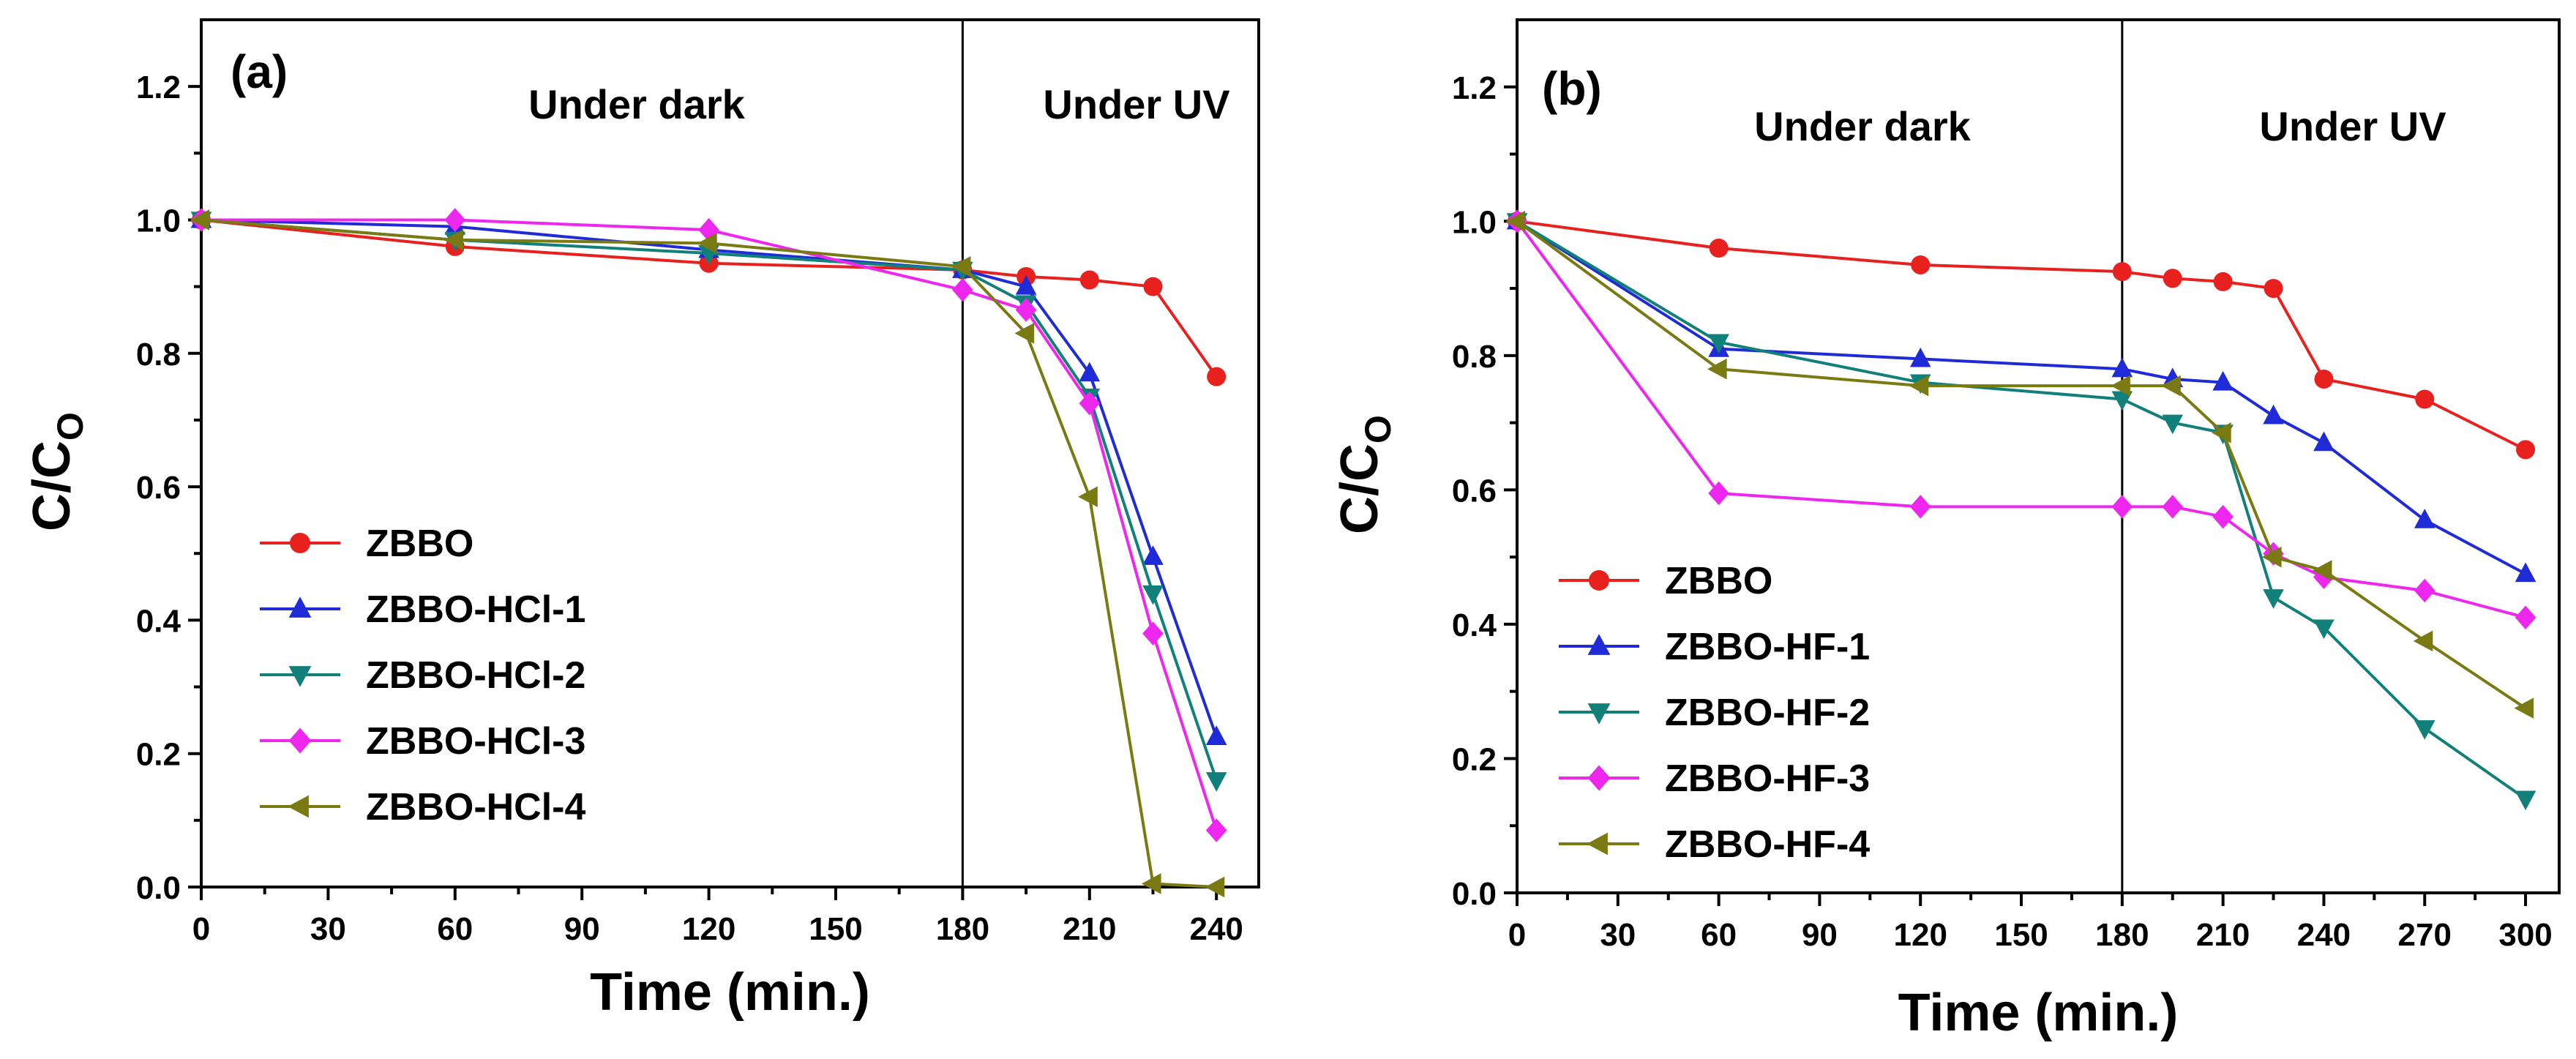 The width and height of the screenshot is (2576, 1059). I want to click on x-tick-label: 180, so click(2122, 935).